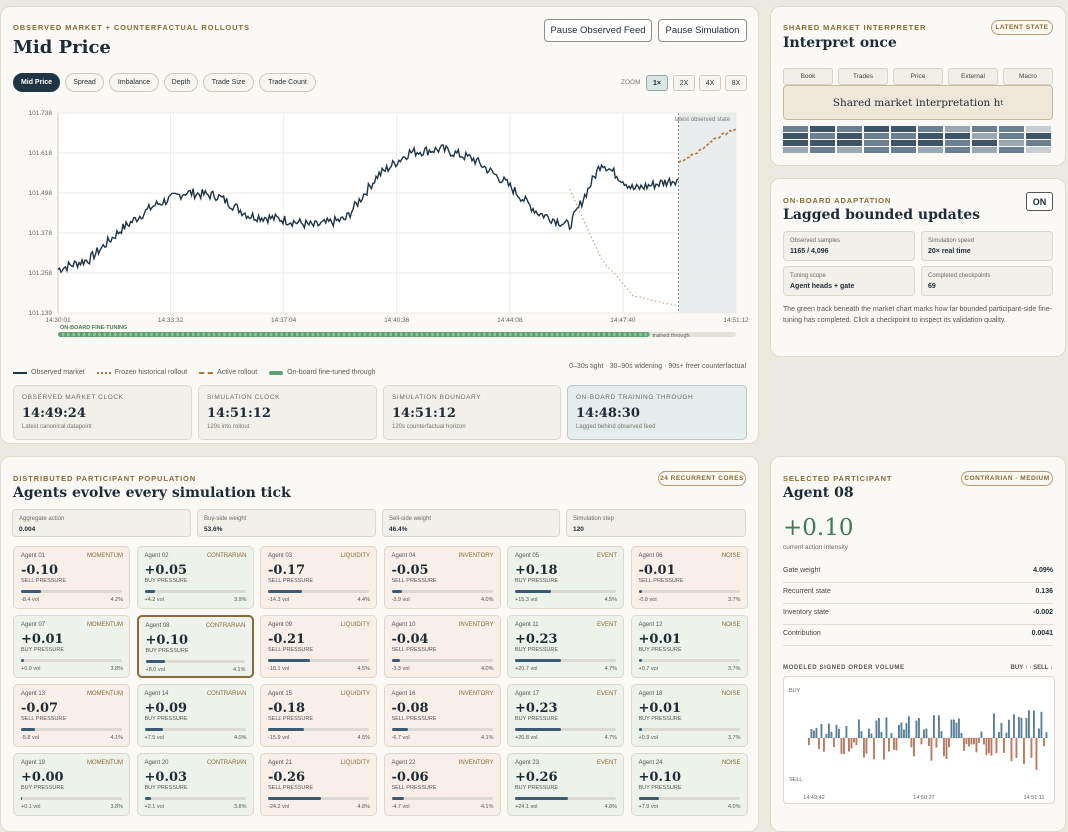 This screenshot has height=832, width=1068. I want to click on zoom-4x-button: 4X, so click(710, 83).